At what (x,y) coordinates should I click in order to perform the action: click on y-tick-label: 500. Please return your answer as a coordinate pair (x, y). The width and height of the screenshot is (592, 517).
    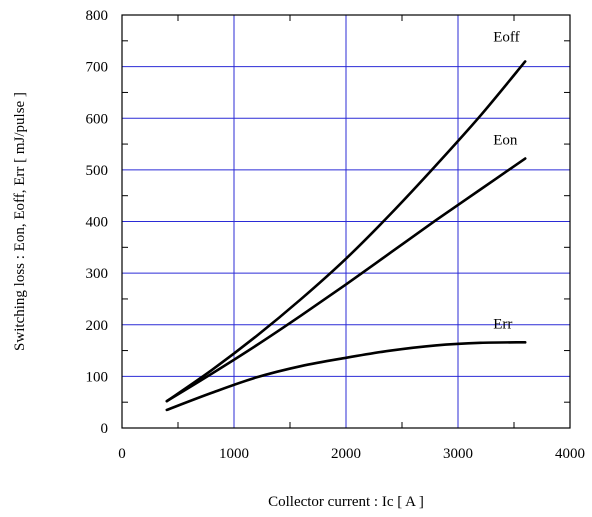
    Looking at the image, I should click on (97, 171).